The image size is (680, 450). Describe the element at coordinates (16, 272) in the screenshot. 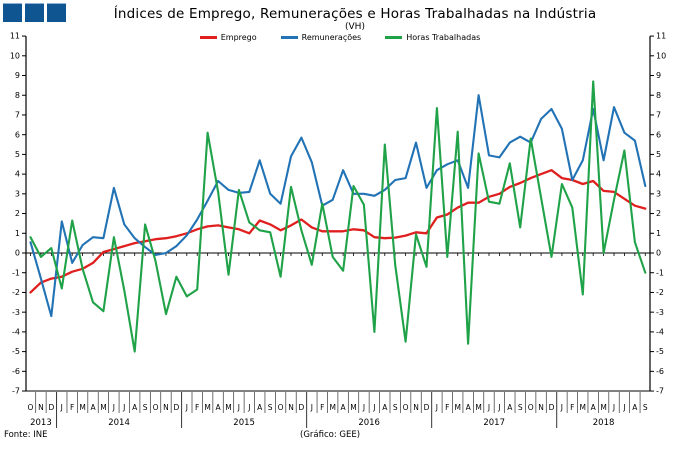

I see `y-axis-left-label: -1` at that location.